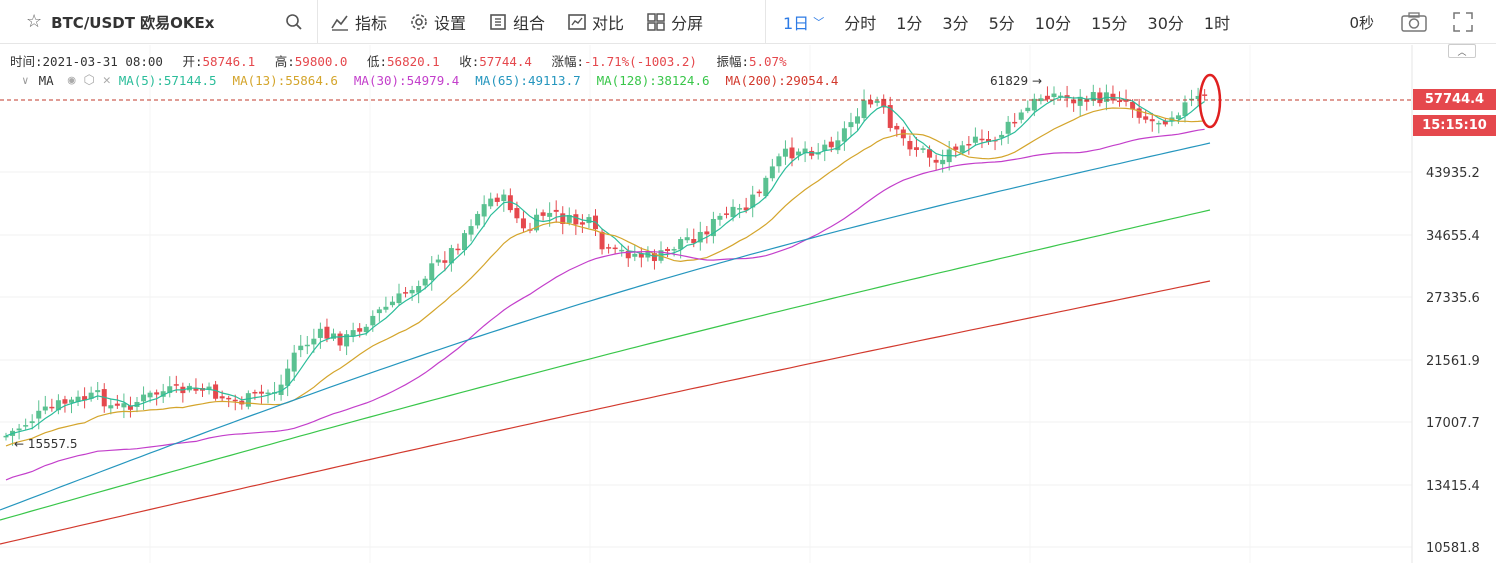  I want to click on close-icon: ✕, so click(106, 80).